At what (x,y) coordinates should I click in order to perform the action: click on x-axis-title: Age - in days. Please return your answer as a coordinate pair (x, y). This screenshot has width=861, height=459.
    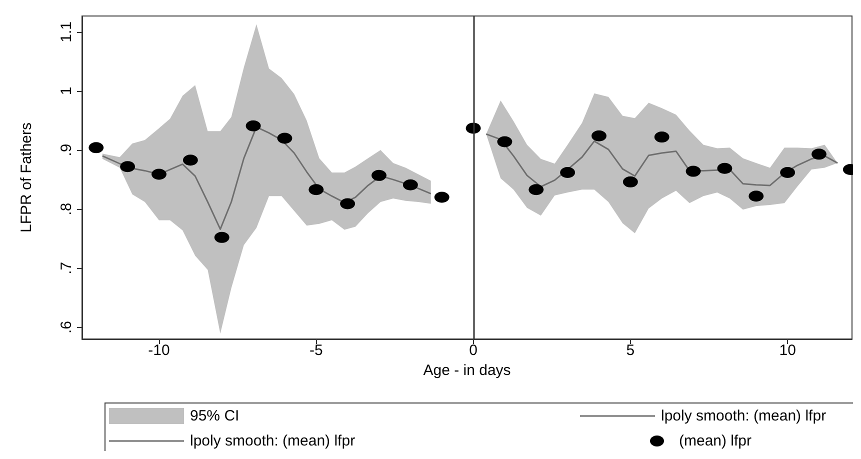
    Looking at the image, I should click on (467, 370).